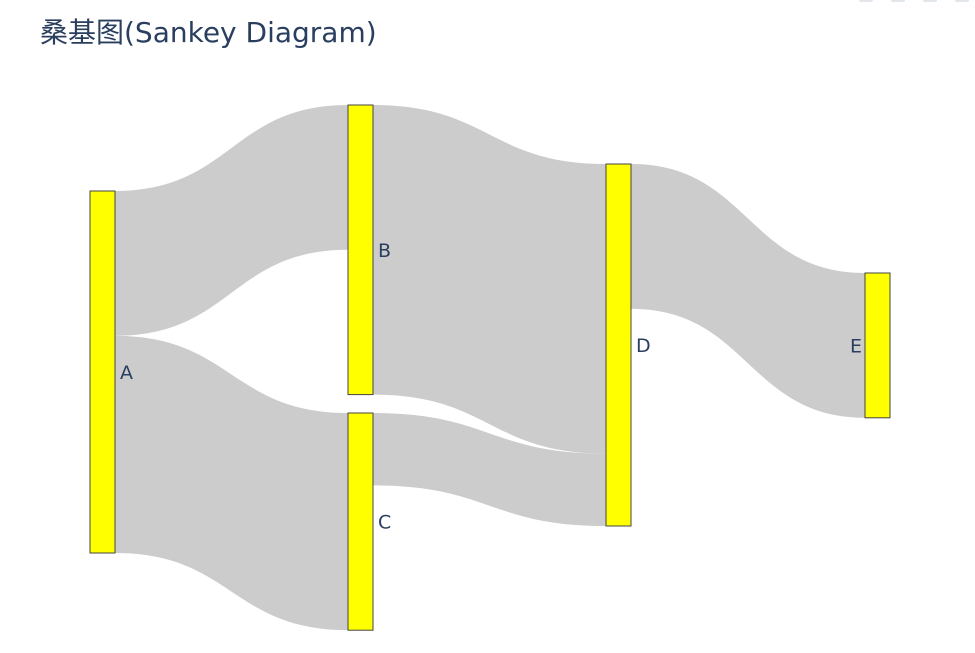  What do you see at coordinates (489, 469) in the screenshot?
I see `link-c-d` at bounding box center [489, 469].